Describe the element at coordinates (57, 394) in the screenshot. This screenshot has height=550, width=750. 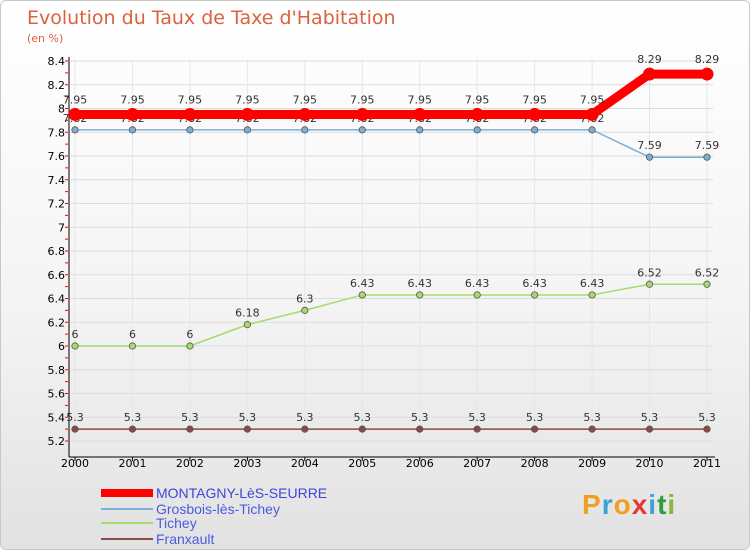
I see `y-tick-label: 5.6` at that location.